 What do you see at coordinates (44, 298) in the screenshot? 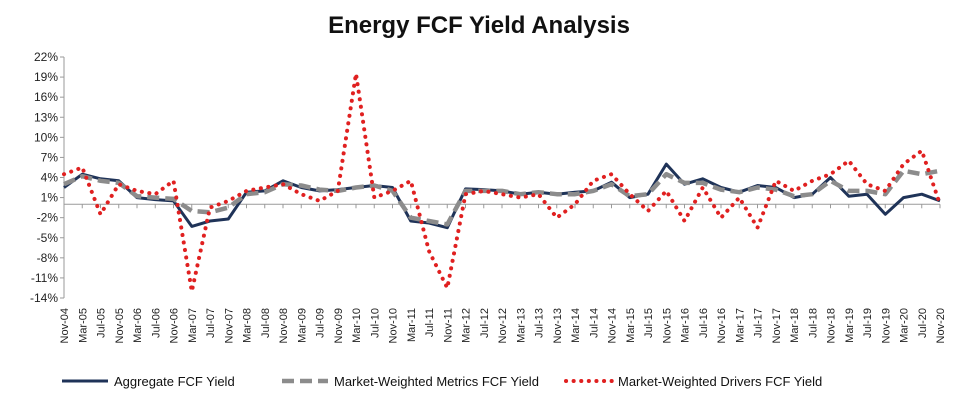
I see `y-tick-label: -14%` at bounding box center [44, 298].